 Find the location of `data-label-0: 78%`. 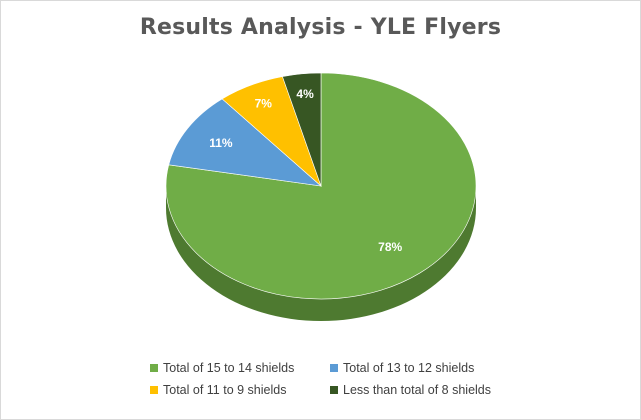

data-label-0: 78% is located at coordinates (390, 247).